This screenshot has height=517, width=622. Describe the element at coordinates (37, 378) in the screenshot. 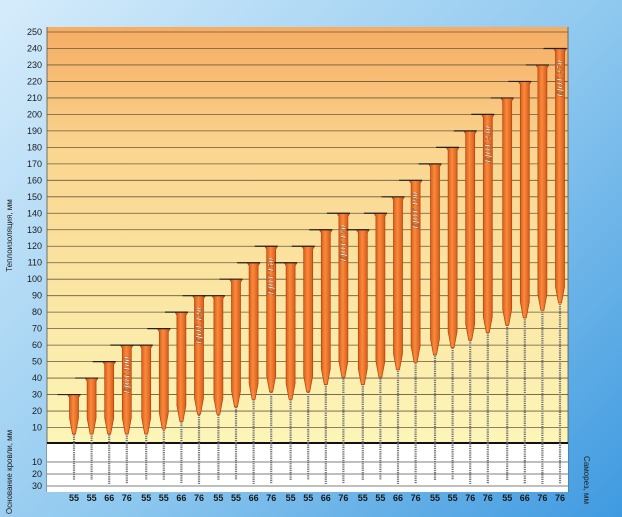

I see `y-tick-label: 40` at that location.